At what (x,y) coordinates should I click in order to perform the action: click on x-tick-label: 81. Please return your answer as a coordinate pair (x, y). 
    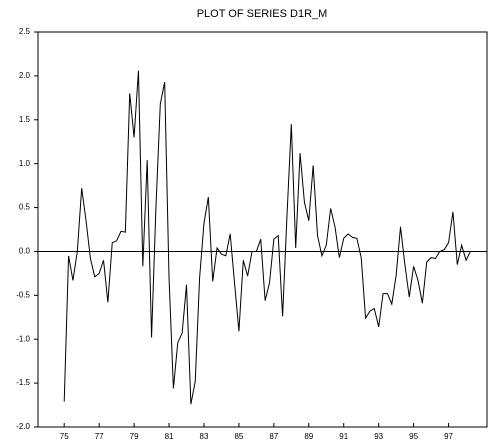
    Looking at the image, I should click on (169, 436).